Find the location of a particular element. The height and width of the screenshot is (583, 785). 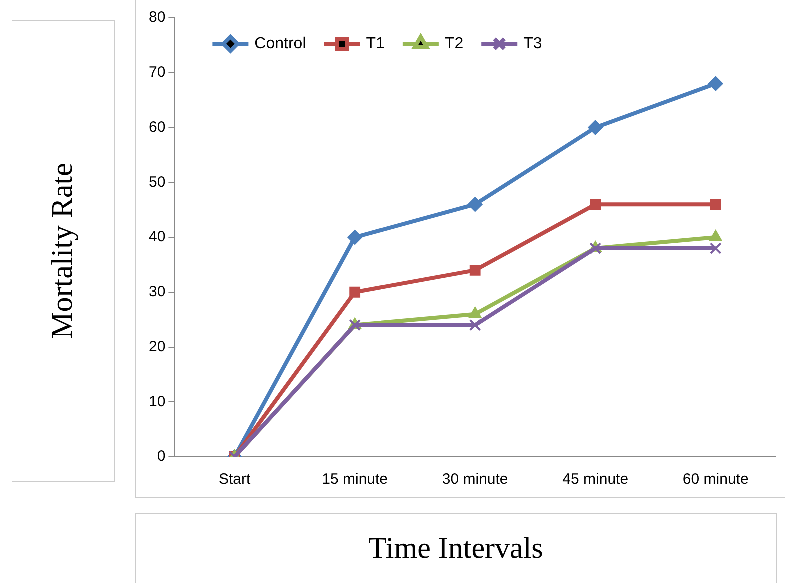

x-tick-label: Start is located at coordinates (235, 479).